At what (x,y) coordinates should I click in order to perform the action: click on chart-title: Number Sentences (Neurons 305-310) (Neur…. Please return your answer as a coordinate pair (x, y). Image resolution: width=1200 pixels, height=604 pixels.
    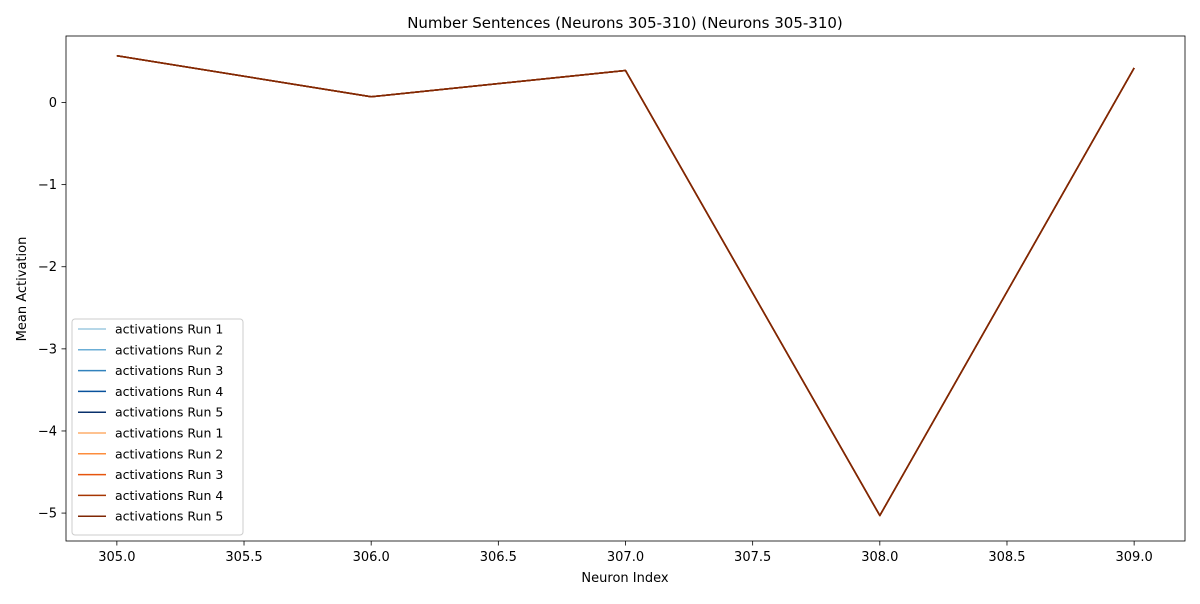
    Looking at the image, I should click on (625, 23).